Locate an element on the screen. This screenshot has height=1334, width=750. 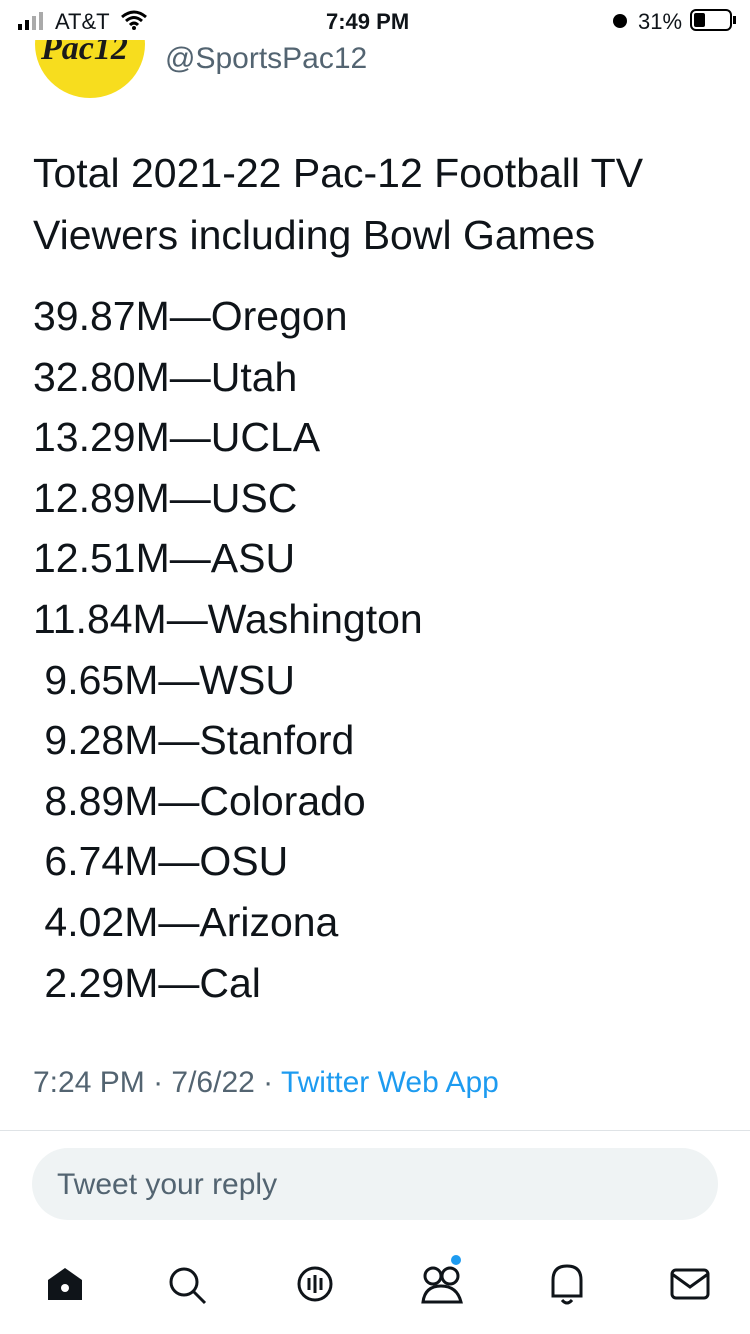
tweet-line: 2.29M—Cal is located at coordinates (147, 982).